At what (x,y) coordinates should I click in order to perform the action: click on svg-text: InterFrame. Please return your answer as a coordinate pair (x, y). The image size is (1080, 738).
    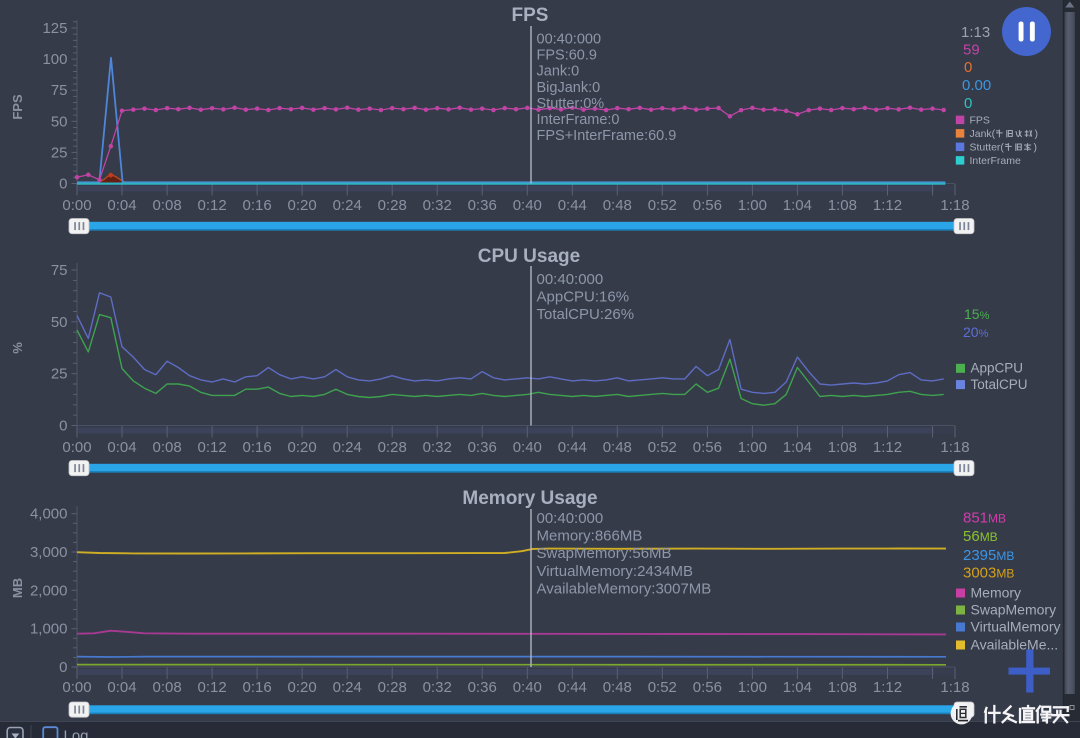
    Looking at the image, I should click on (996, 161).